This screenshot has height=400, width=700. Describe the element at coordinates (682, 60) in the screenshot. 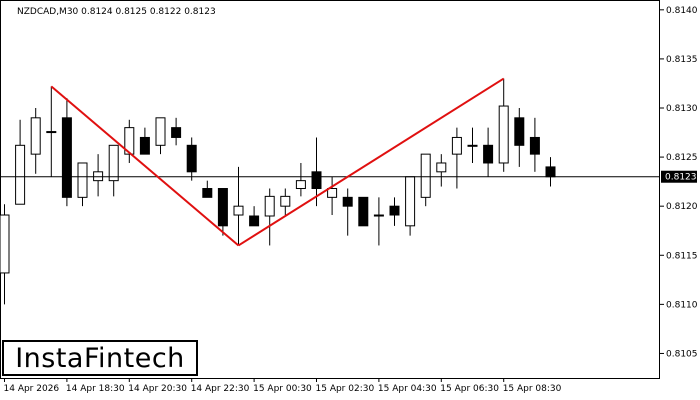

I see `y-tick-label: 0.8135` at that location.